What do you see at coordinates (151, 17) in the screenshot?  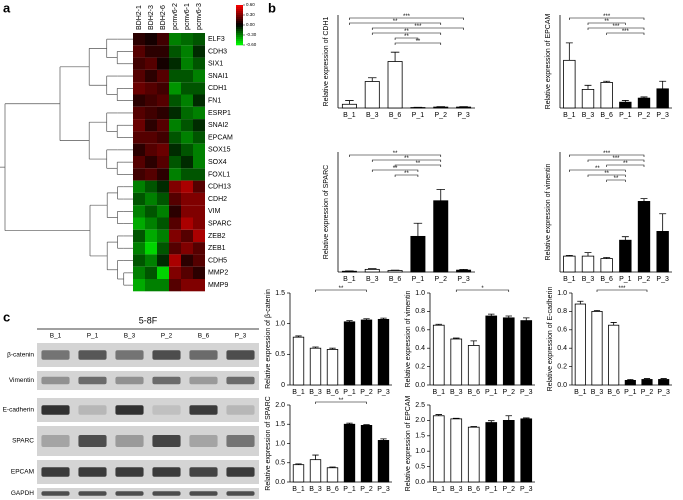 I see `column-label: BDH2-3` at bounding box center [151, 17].